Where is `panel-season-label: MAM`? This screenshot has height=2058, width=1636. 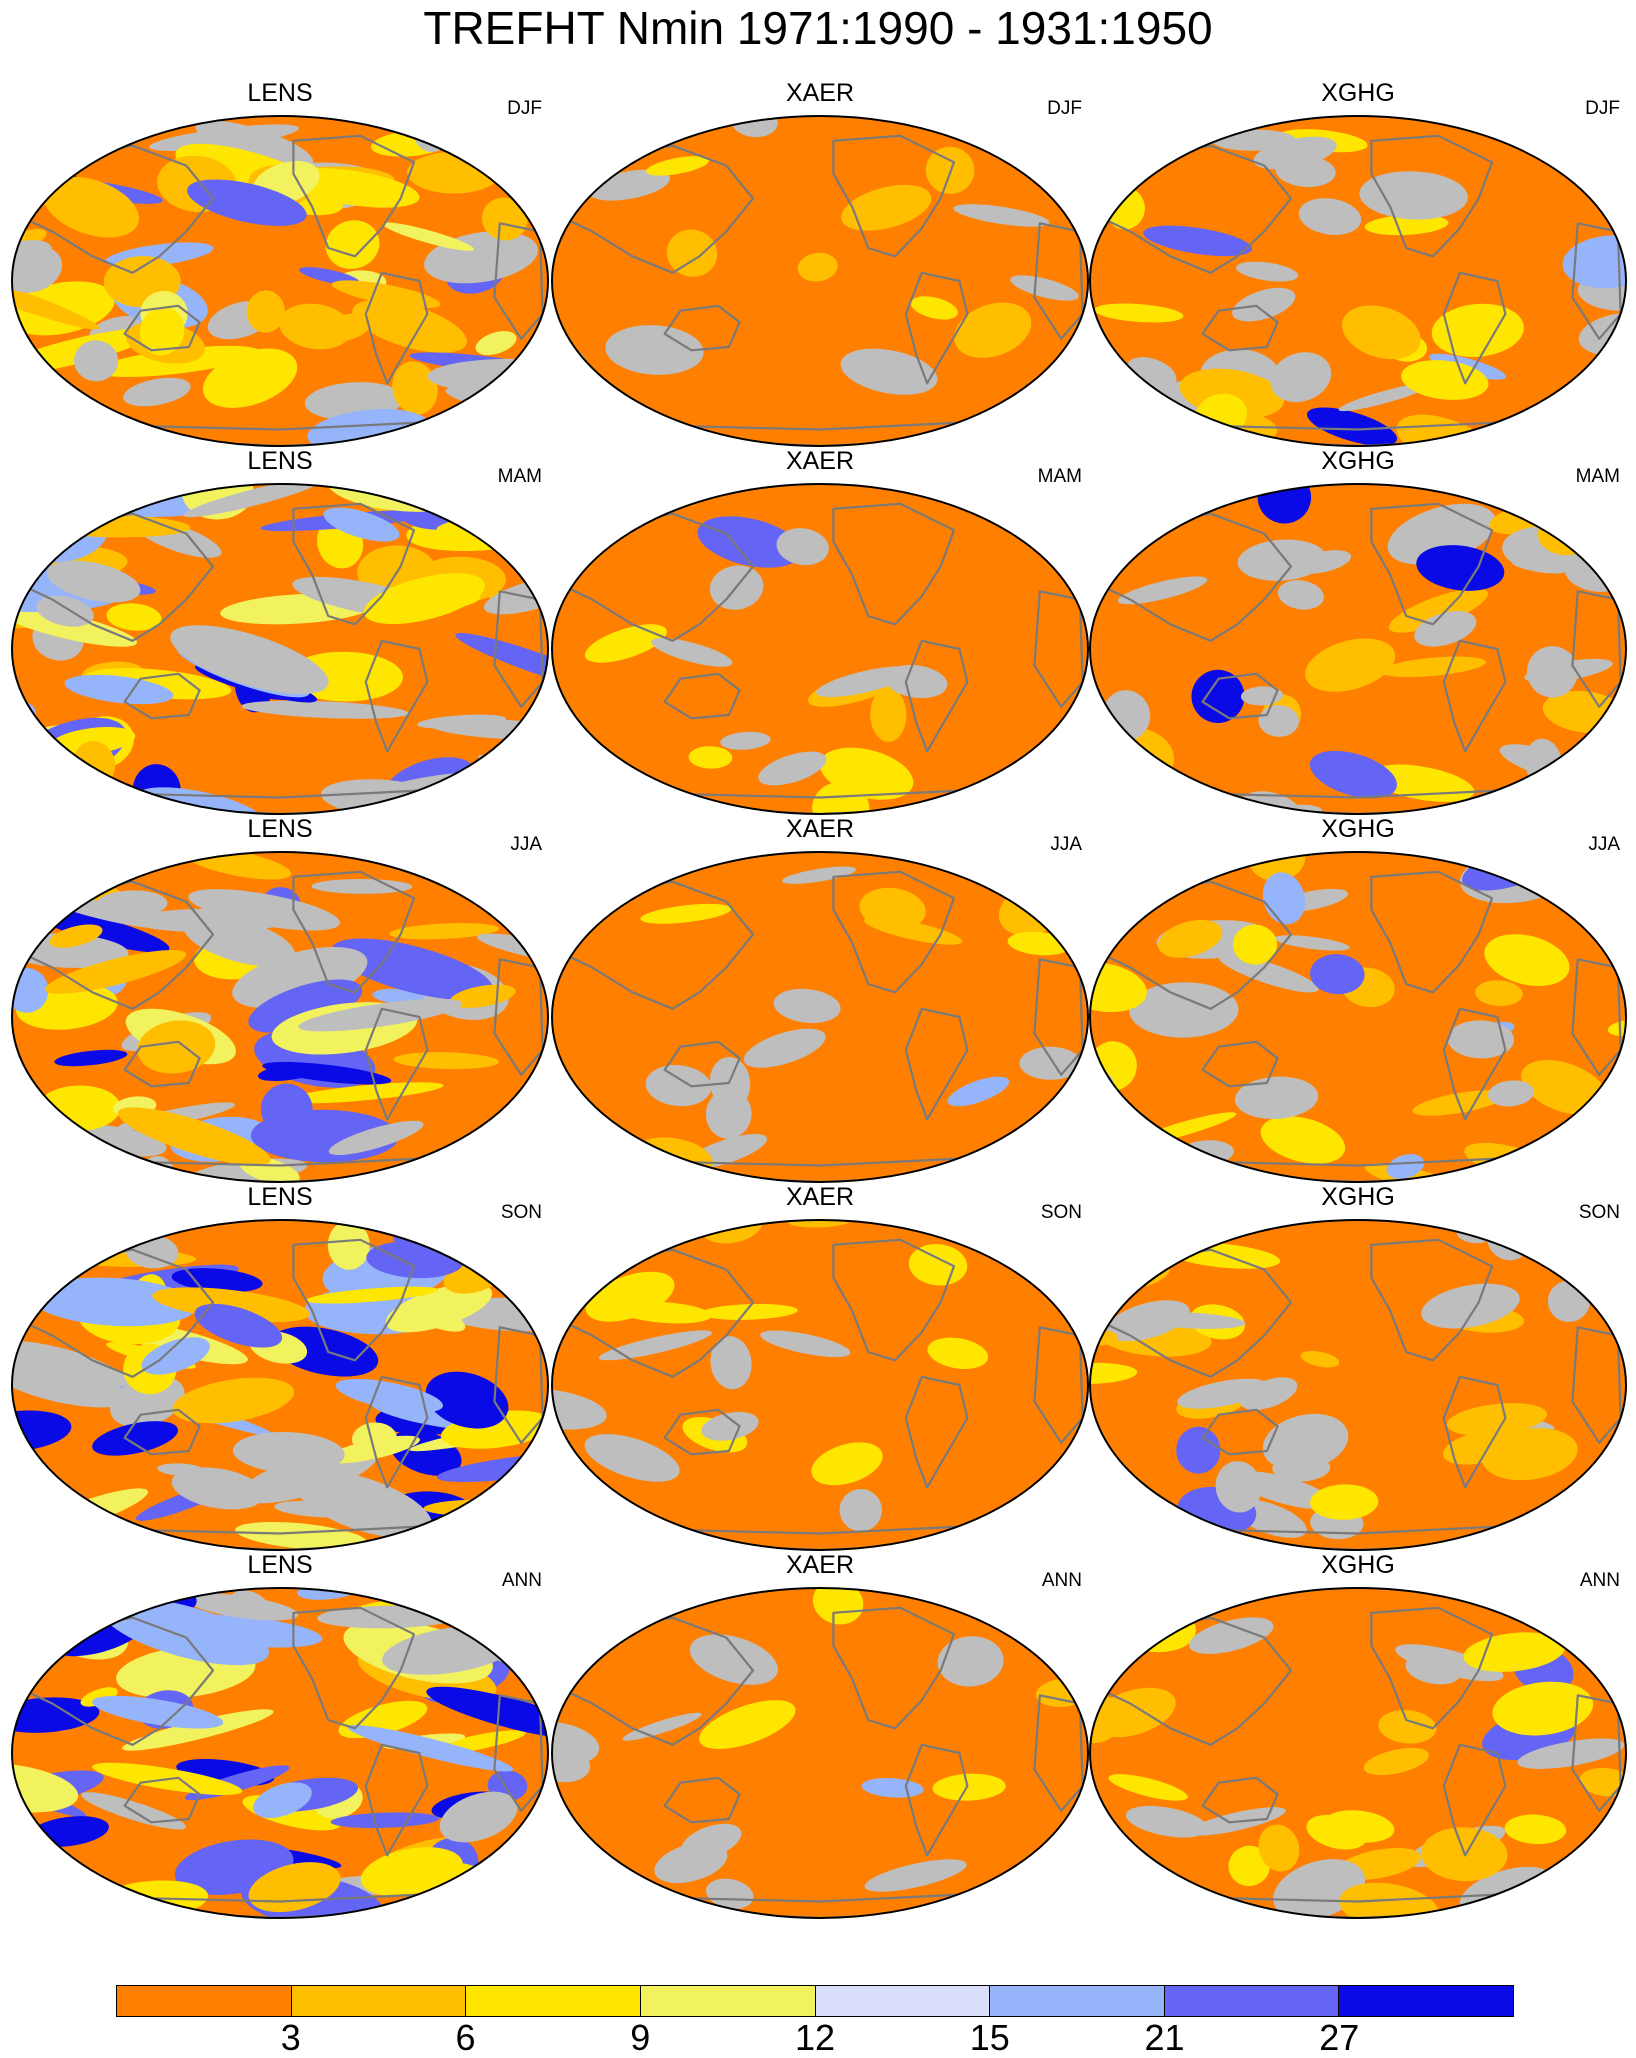
panel-season-label: MAM is located at coordinates (519, 476).